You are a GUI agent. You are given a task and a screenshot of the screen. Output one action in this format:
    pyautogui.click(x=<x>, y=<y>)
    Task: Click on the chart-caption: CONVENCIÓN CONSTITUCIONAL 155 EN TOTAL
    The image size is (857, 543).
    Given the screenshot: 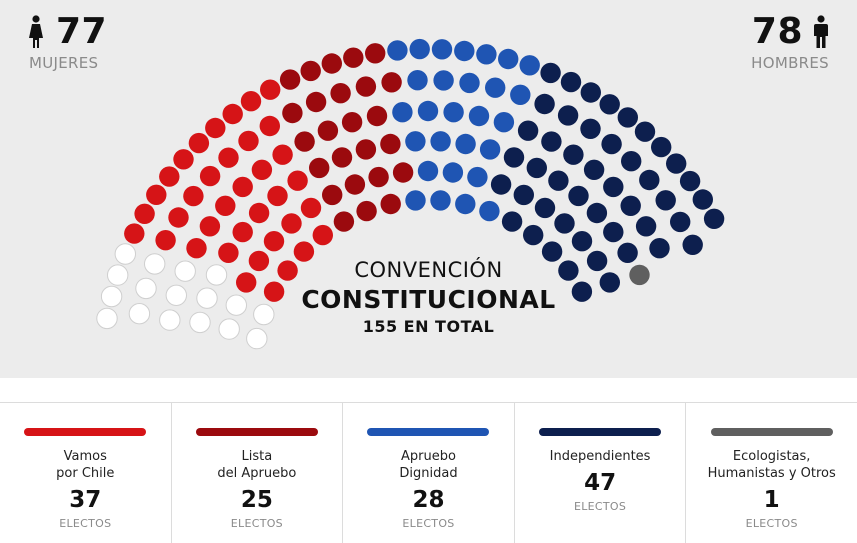 What is the action you would take?
    pyautogui.click(x=428, y=297)
    